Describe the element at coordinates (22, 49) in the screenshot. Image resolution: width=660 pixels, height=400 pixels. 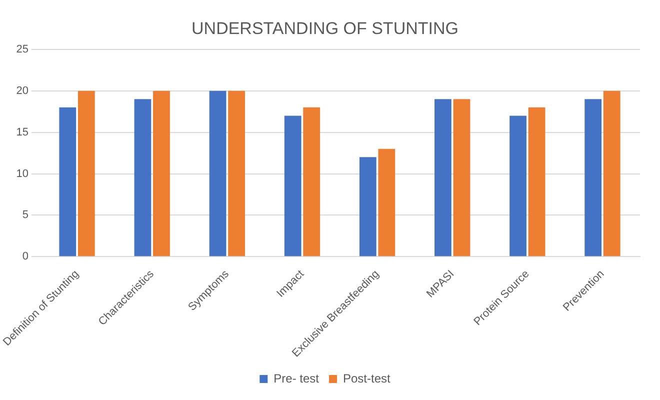
I see `y-tick-label: 25` at that location.